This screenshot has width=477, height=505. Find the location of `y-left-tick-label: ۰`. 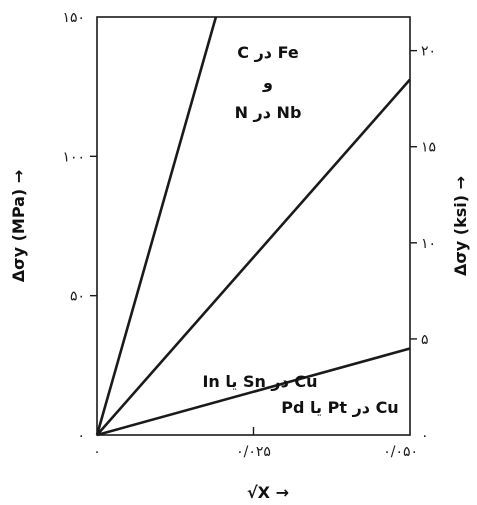

y-left-tick-label: ۰ is located at coordinates (81, 436).